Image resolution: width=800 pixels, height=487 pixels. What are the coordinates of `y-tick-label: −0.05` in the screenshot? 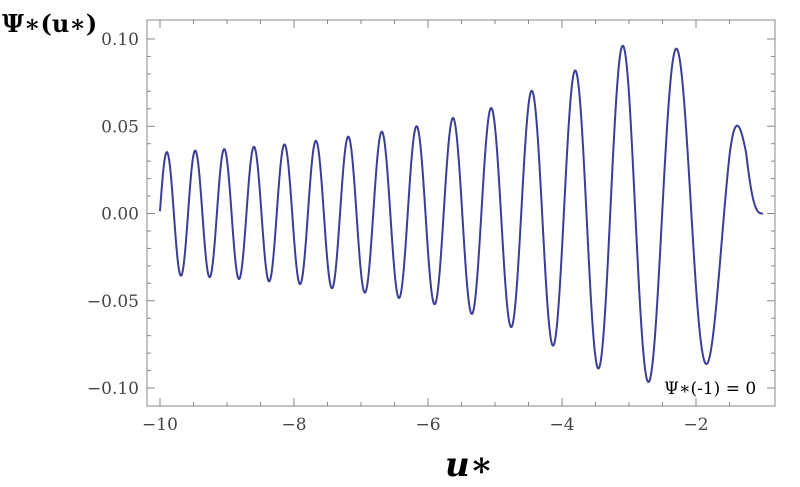 It's located at (113, 302).